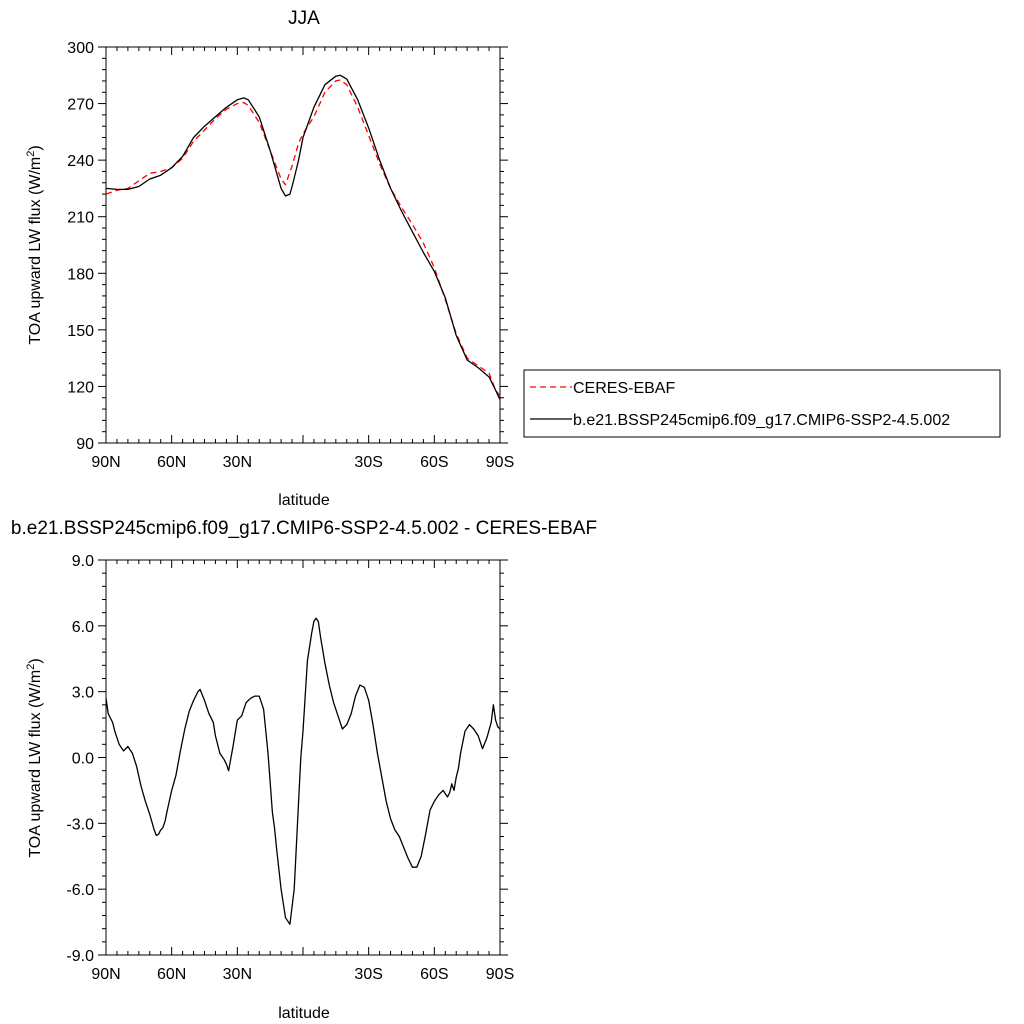 The width and height of the screenshot is (1024, 1024). What do you see at coordinates (237, 462) in the screenshot?
I see `top-xtick-label: 30N` at bounding box center [237, 462].